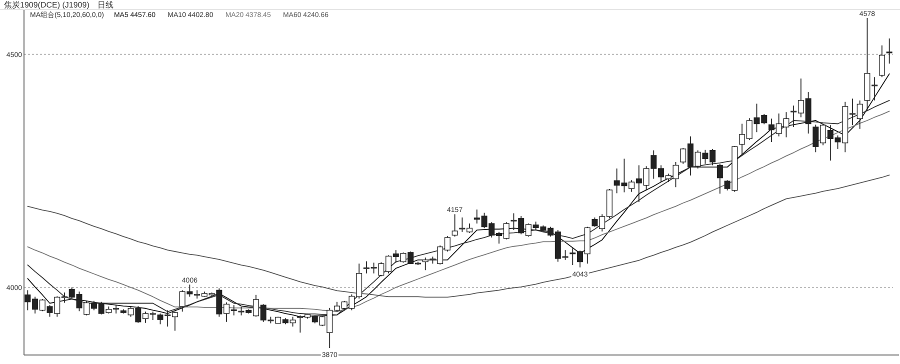 Image resolution: width=900 pixels, height=364 pixels. What do you see at coordinates (106, 5) in the screenshot?
I see `chart-subtitle: 日线` at bounding box center [106, 5].